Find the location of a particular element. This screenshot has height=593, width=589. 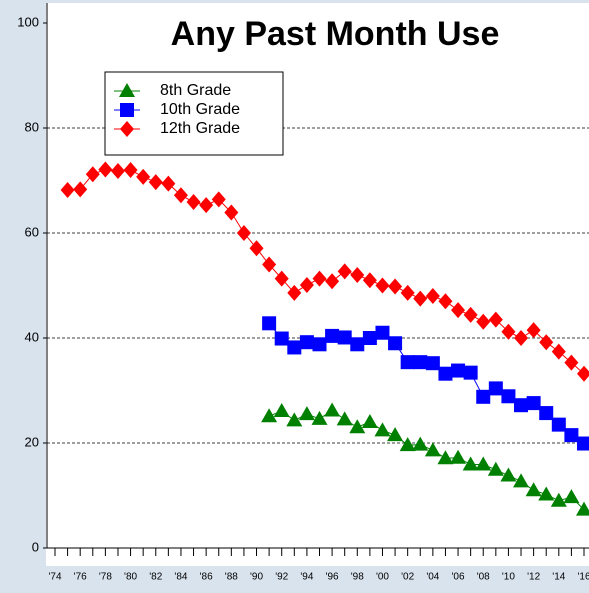

x-tick-label: '98 is located at coordinates (357, 577).